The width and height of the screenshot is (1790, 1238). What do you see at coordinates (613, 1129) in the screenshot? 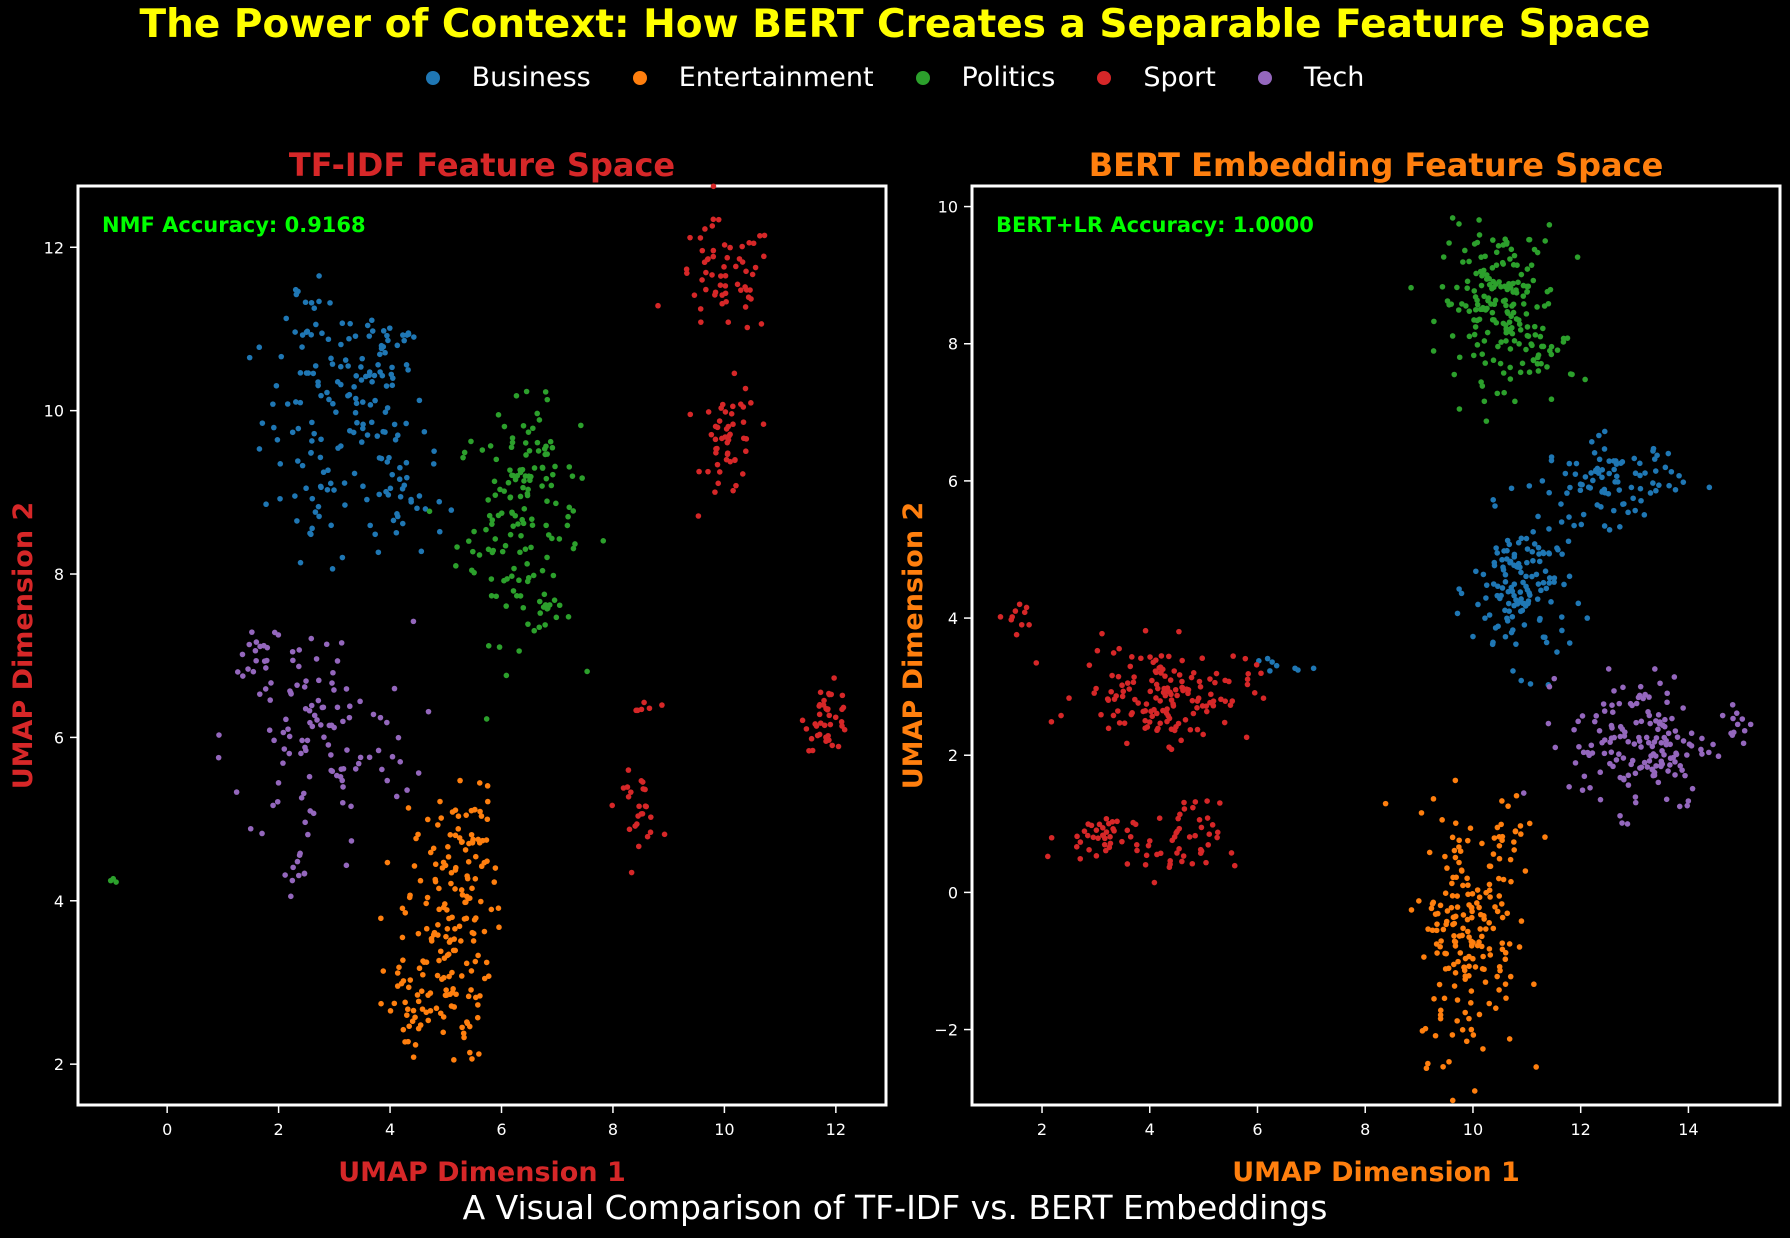
I see `x-tick-label: 8` at bounding box center [613, 1129].